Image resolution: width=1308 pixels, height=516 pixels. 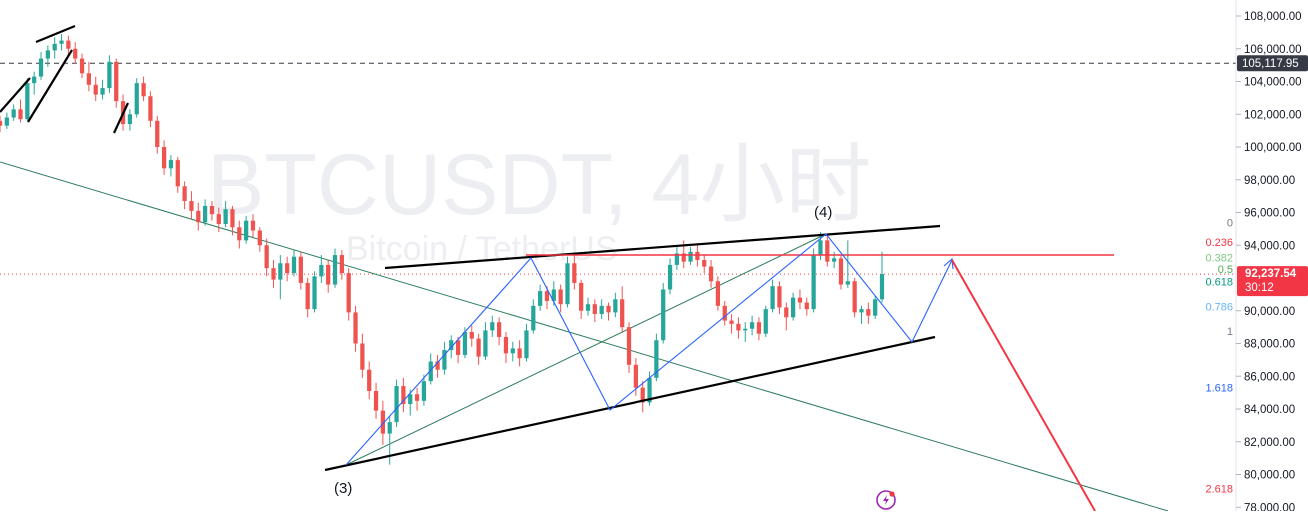 I want to click on zigzag-arrow-head, so click(x=948, y=263).